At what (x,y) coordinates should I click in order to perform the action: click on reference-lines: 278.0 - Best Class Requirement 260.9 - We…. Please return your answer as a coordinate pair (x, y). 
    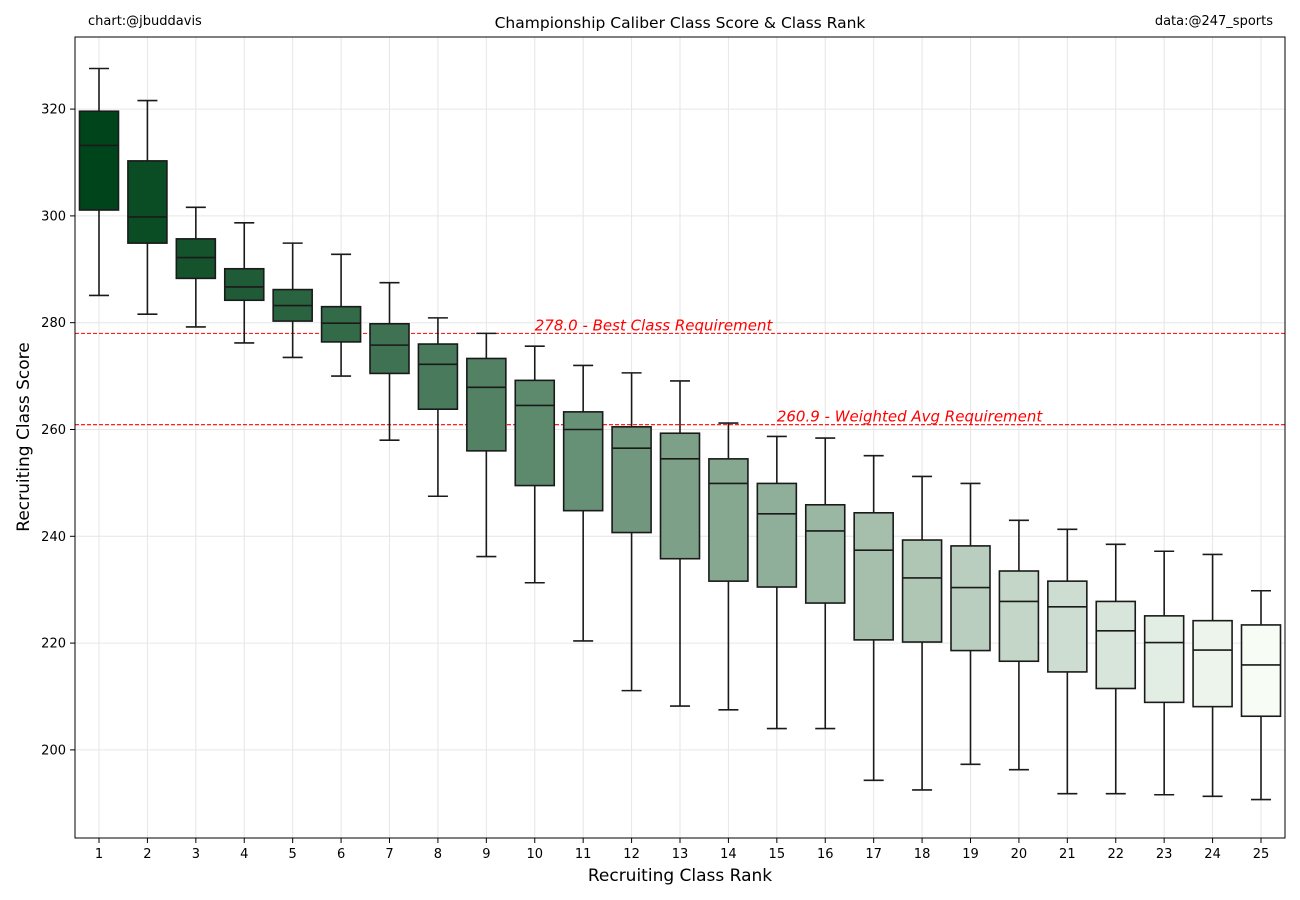
    Looking at the image, I should click on (680, 371).